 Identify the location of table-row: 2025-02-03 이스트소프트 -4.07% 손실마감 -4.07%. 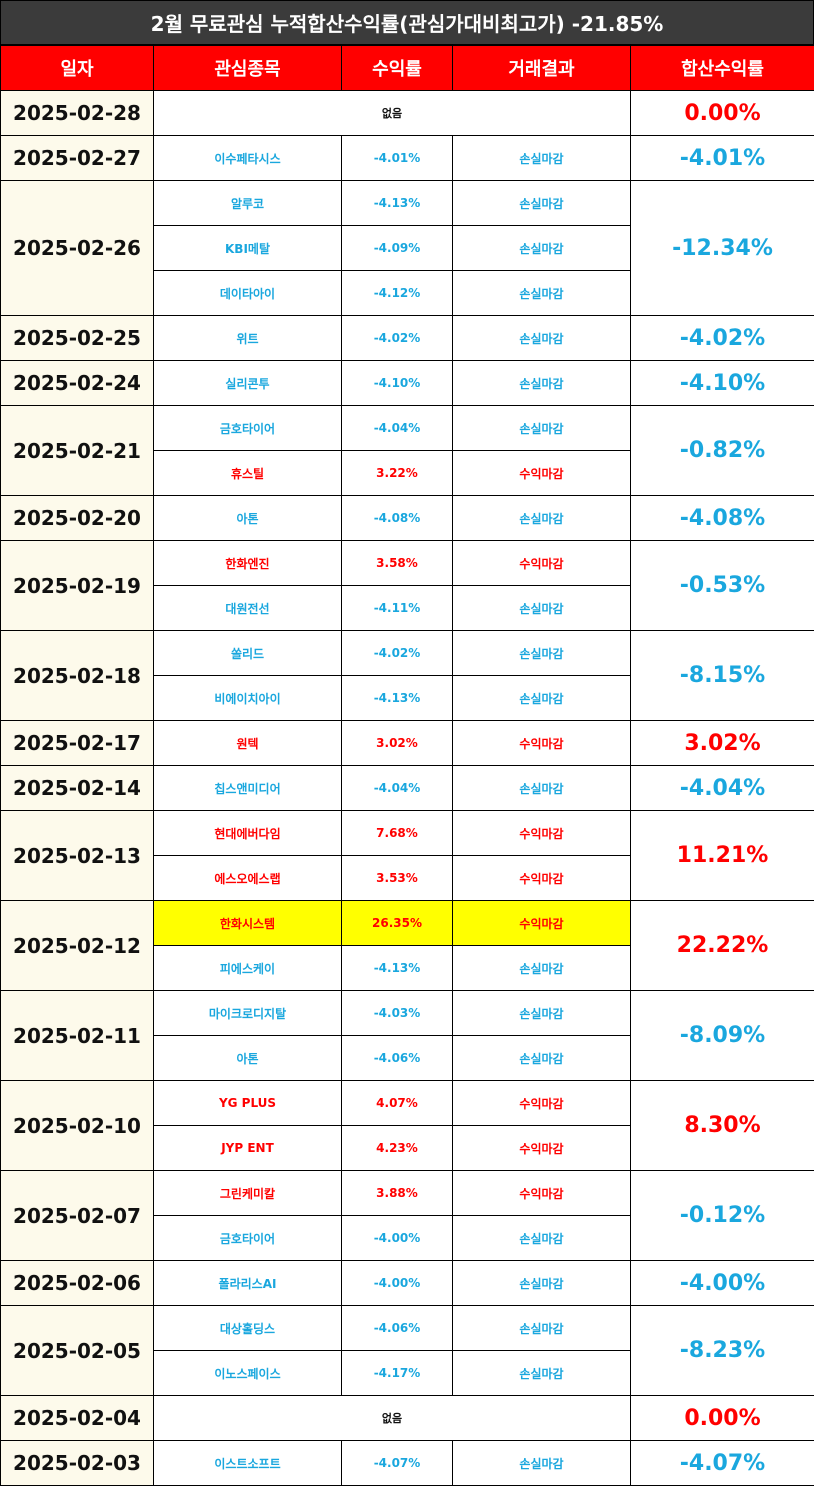
(407, 1463).